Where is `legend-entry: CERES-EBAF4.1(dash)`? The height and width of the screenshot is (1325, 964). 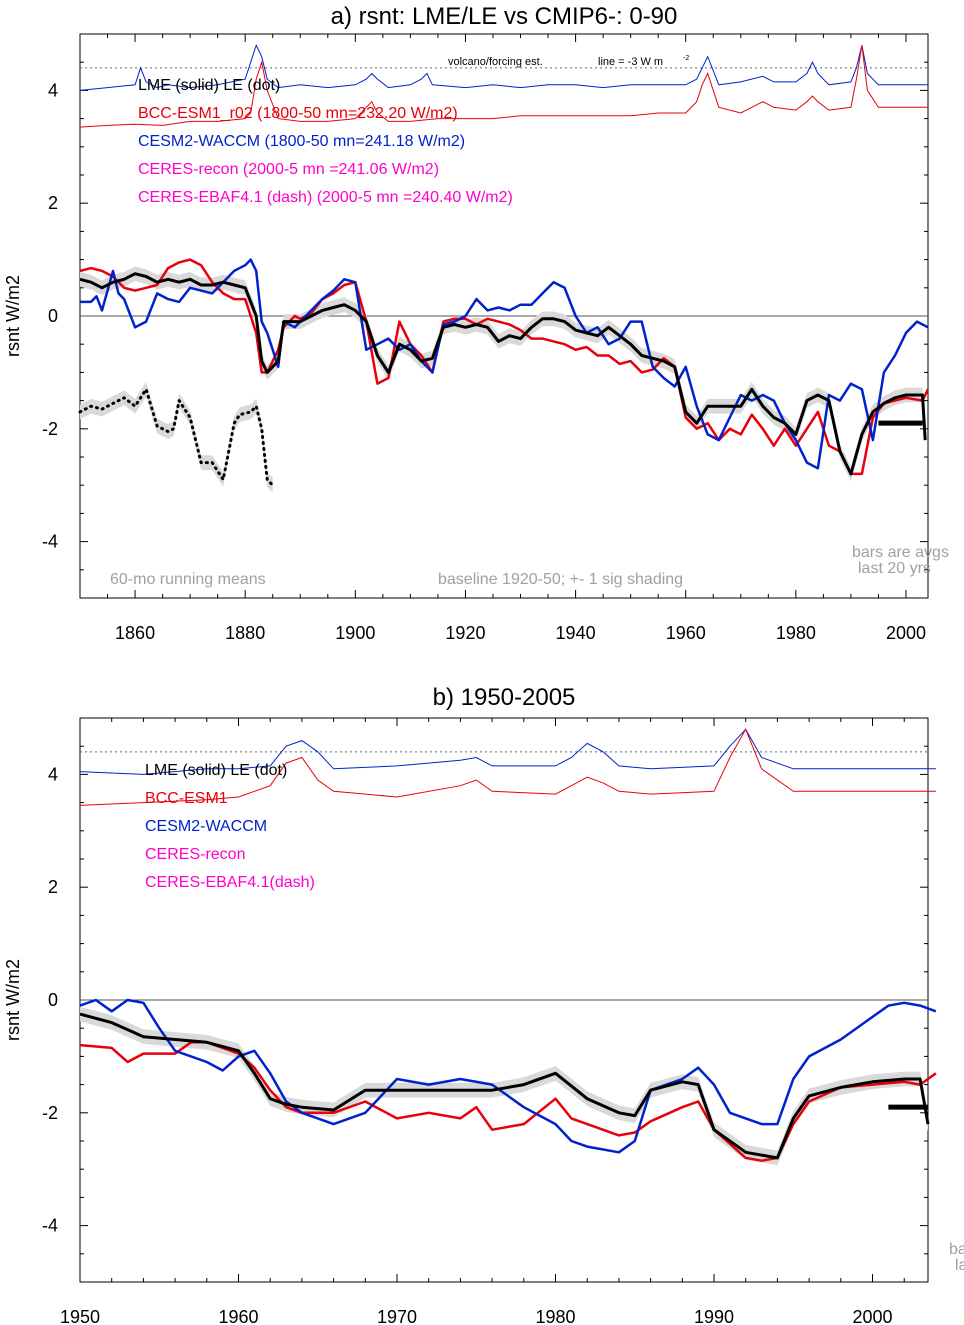
legend-entry: CERES-EBAF4.1(dash) is located at coordinates (230, 882).